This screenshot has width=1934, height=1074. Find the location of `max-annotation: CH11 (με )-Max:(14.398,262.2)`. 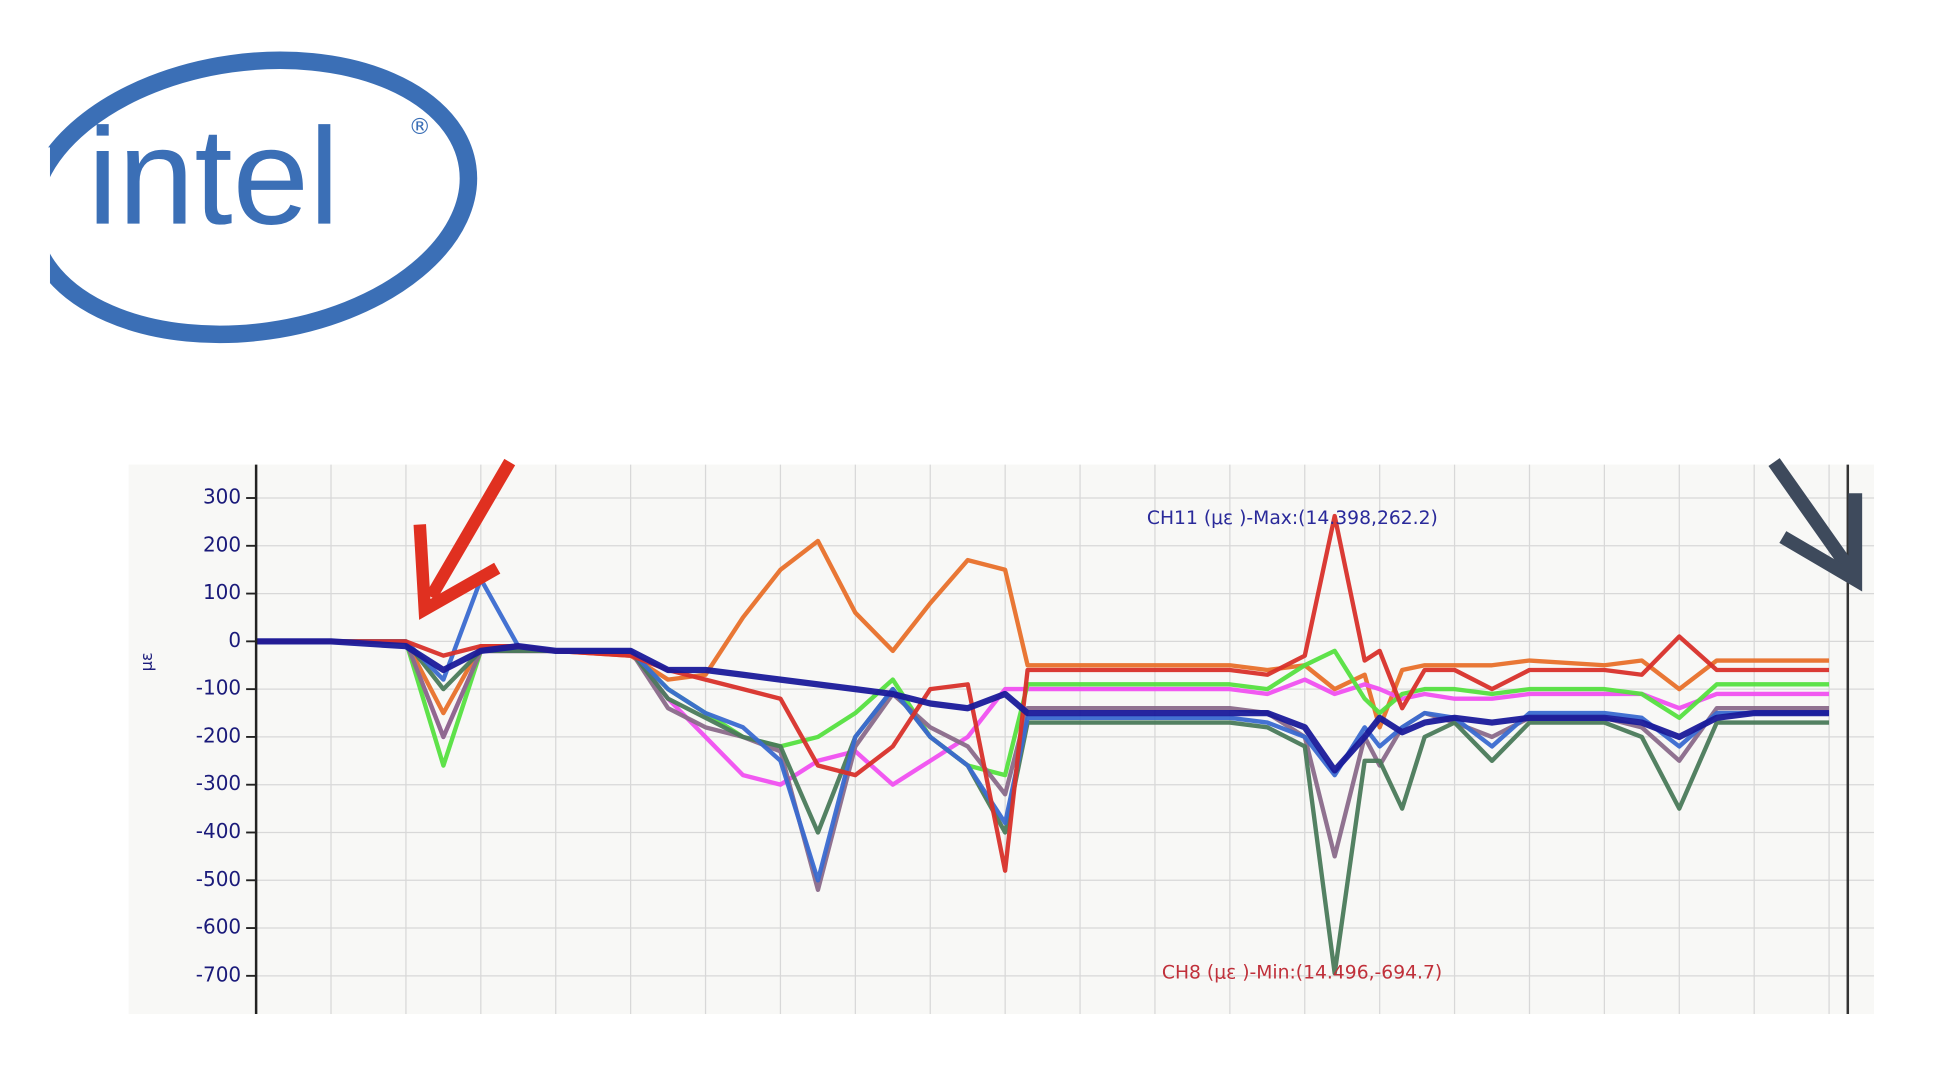

max-annotation: CH11 (με )-Max:(14.398,262.2) is located at coordinates (1292, 518).